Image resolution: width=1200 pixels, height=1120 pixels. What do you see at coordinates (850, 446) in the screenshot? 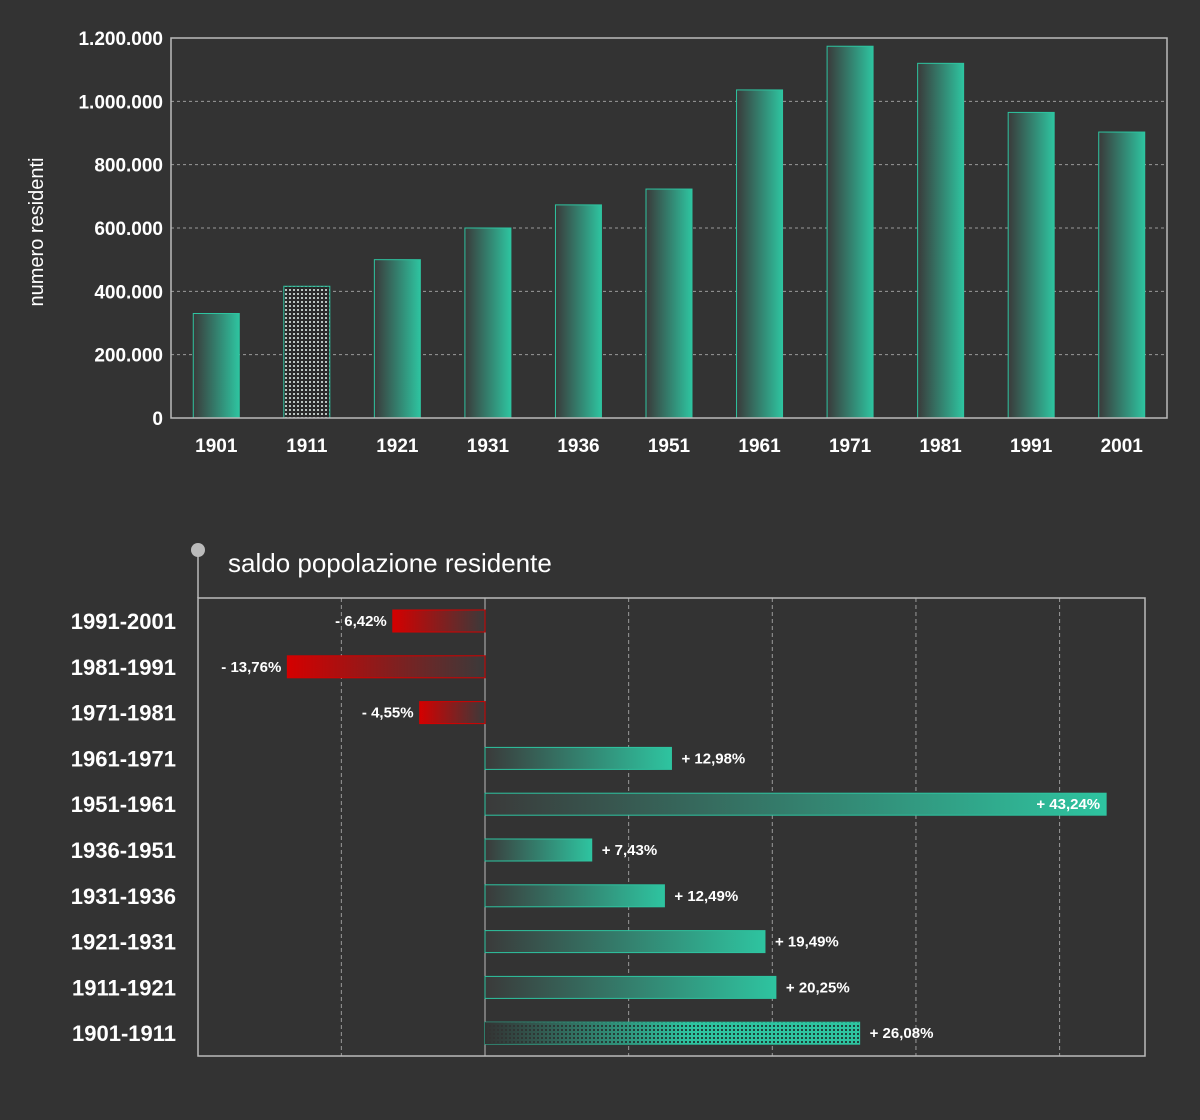
I see `x-tick-label: 1971` at bounding box center [850, 446].